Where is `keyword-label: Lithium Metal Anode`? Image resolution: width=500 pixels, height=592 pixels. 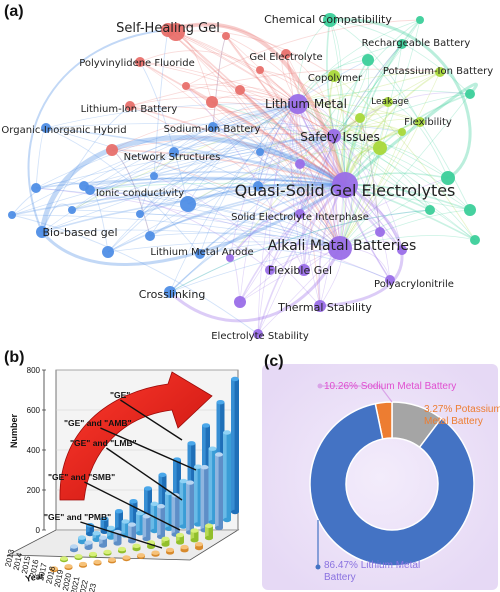 keyword-label: Lithium Metal Anode is located at coordinates (201, 252).